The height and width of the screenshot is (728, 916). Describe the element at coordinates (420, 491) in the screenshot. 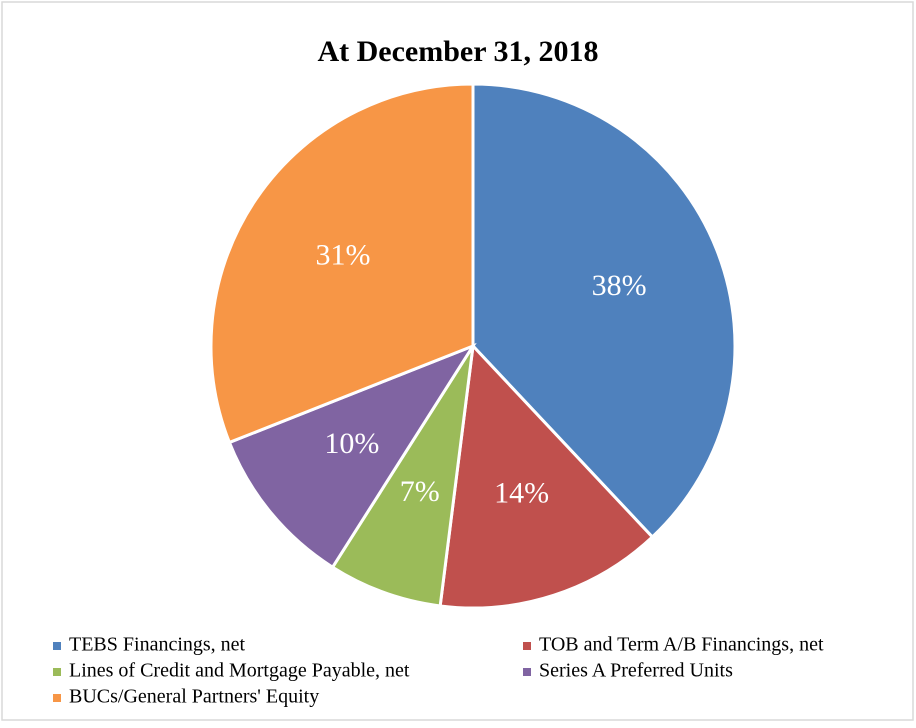

I see `data-label: 7%` at that location.